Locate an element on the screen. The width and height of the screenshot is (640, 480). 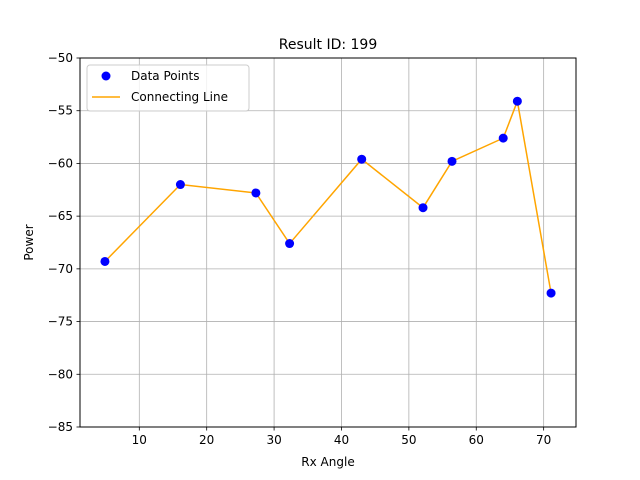
x-axis-ticks: 10 20 30 40 50 60 70 is located at coordinates (341, 437).